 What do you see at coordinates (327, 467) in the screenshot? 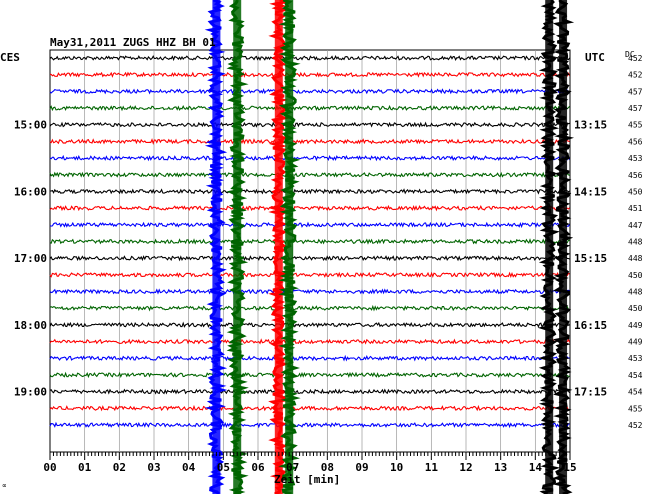
I see `x-tick-label: 08` at bounding box center [327, 467].